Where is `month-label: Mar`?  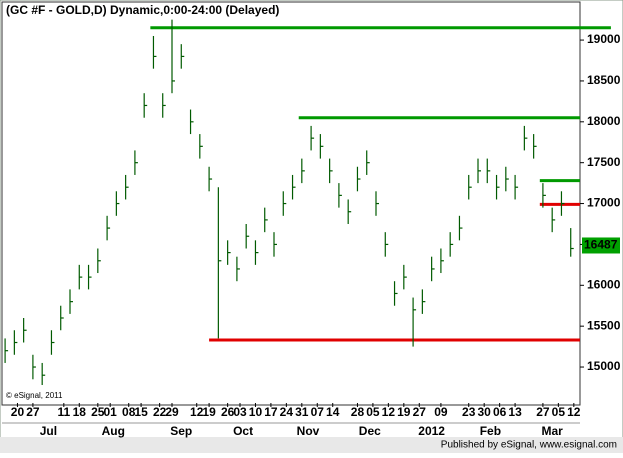 month-label: Mar is located at coordinates (553, 431).